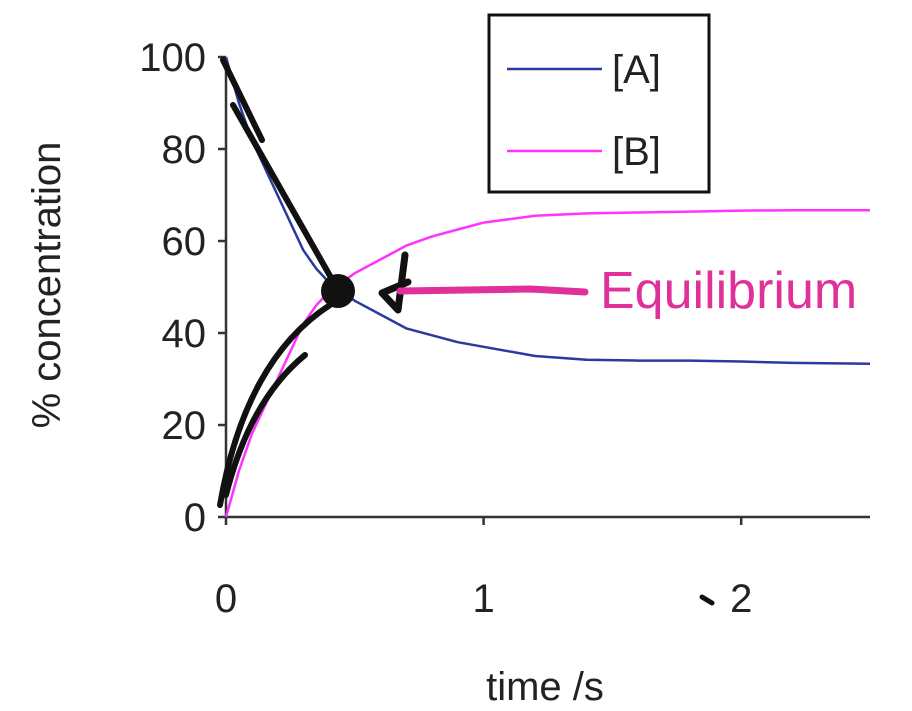 The image size is (912, 711). Describe the element at coordinates (707, 600) in the screenshot. I see `ink-tick-mark` at that location.